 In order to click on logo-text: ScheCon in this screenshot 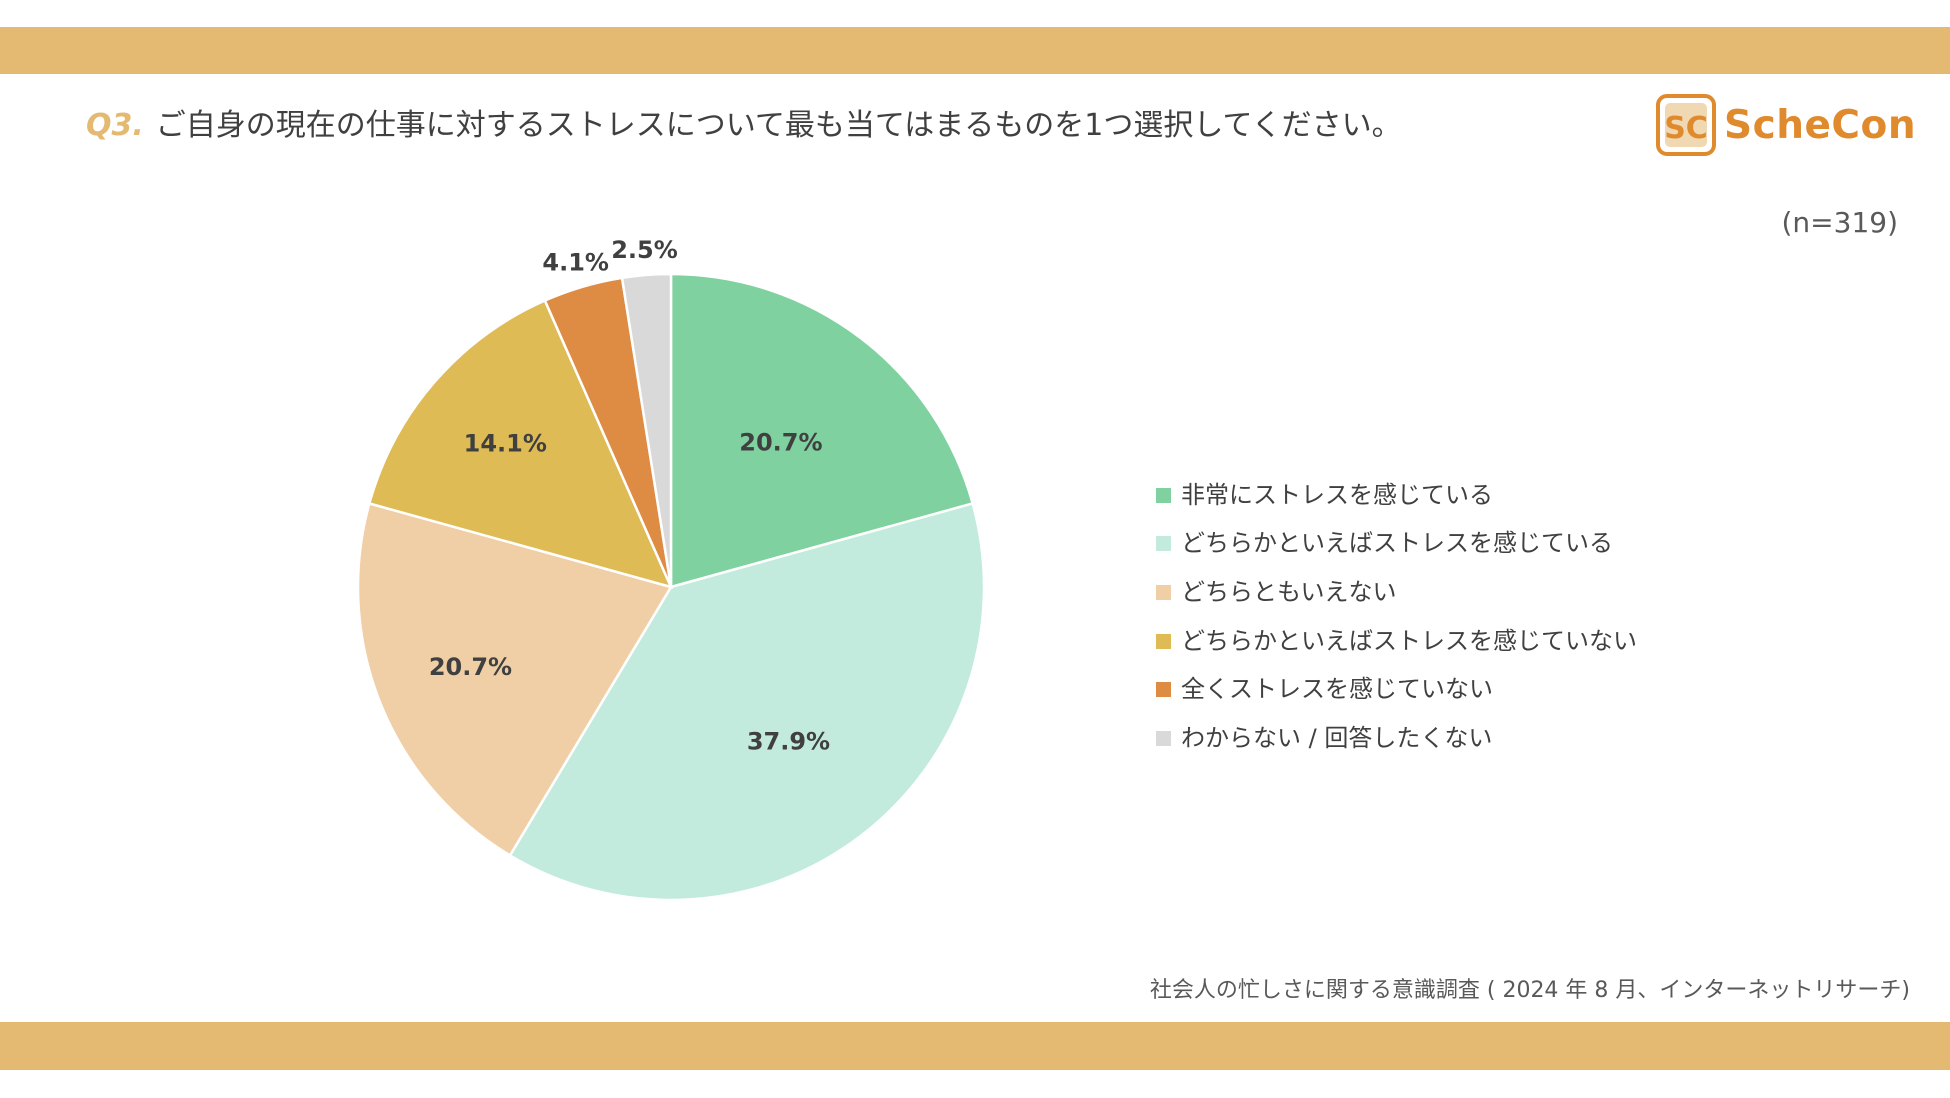, I will do `click(1820, 125)`.